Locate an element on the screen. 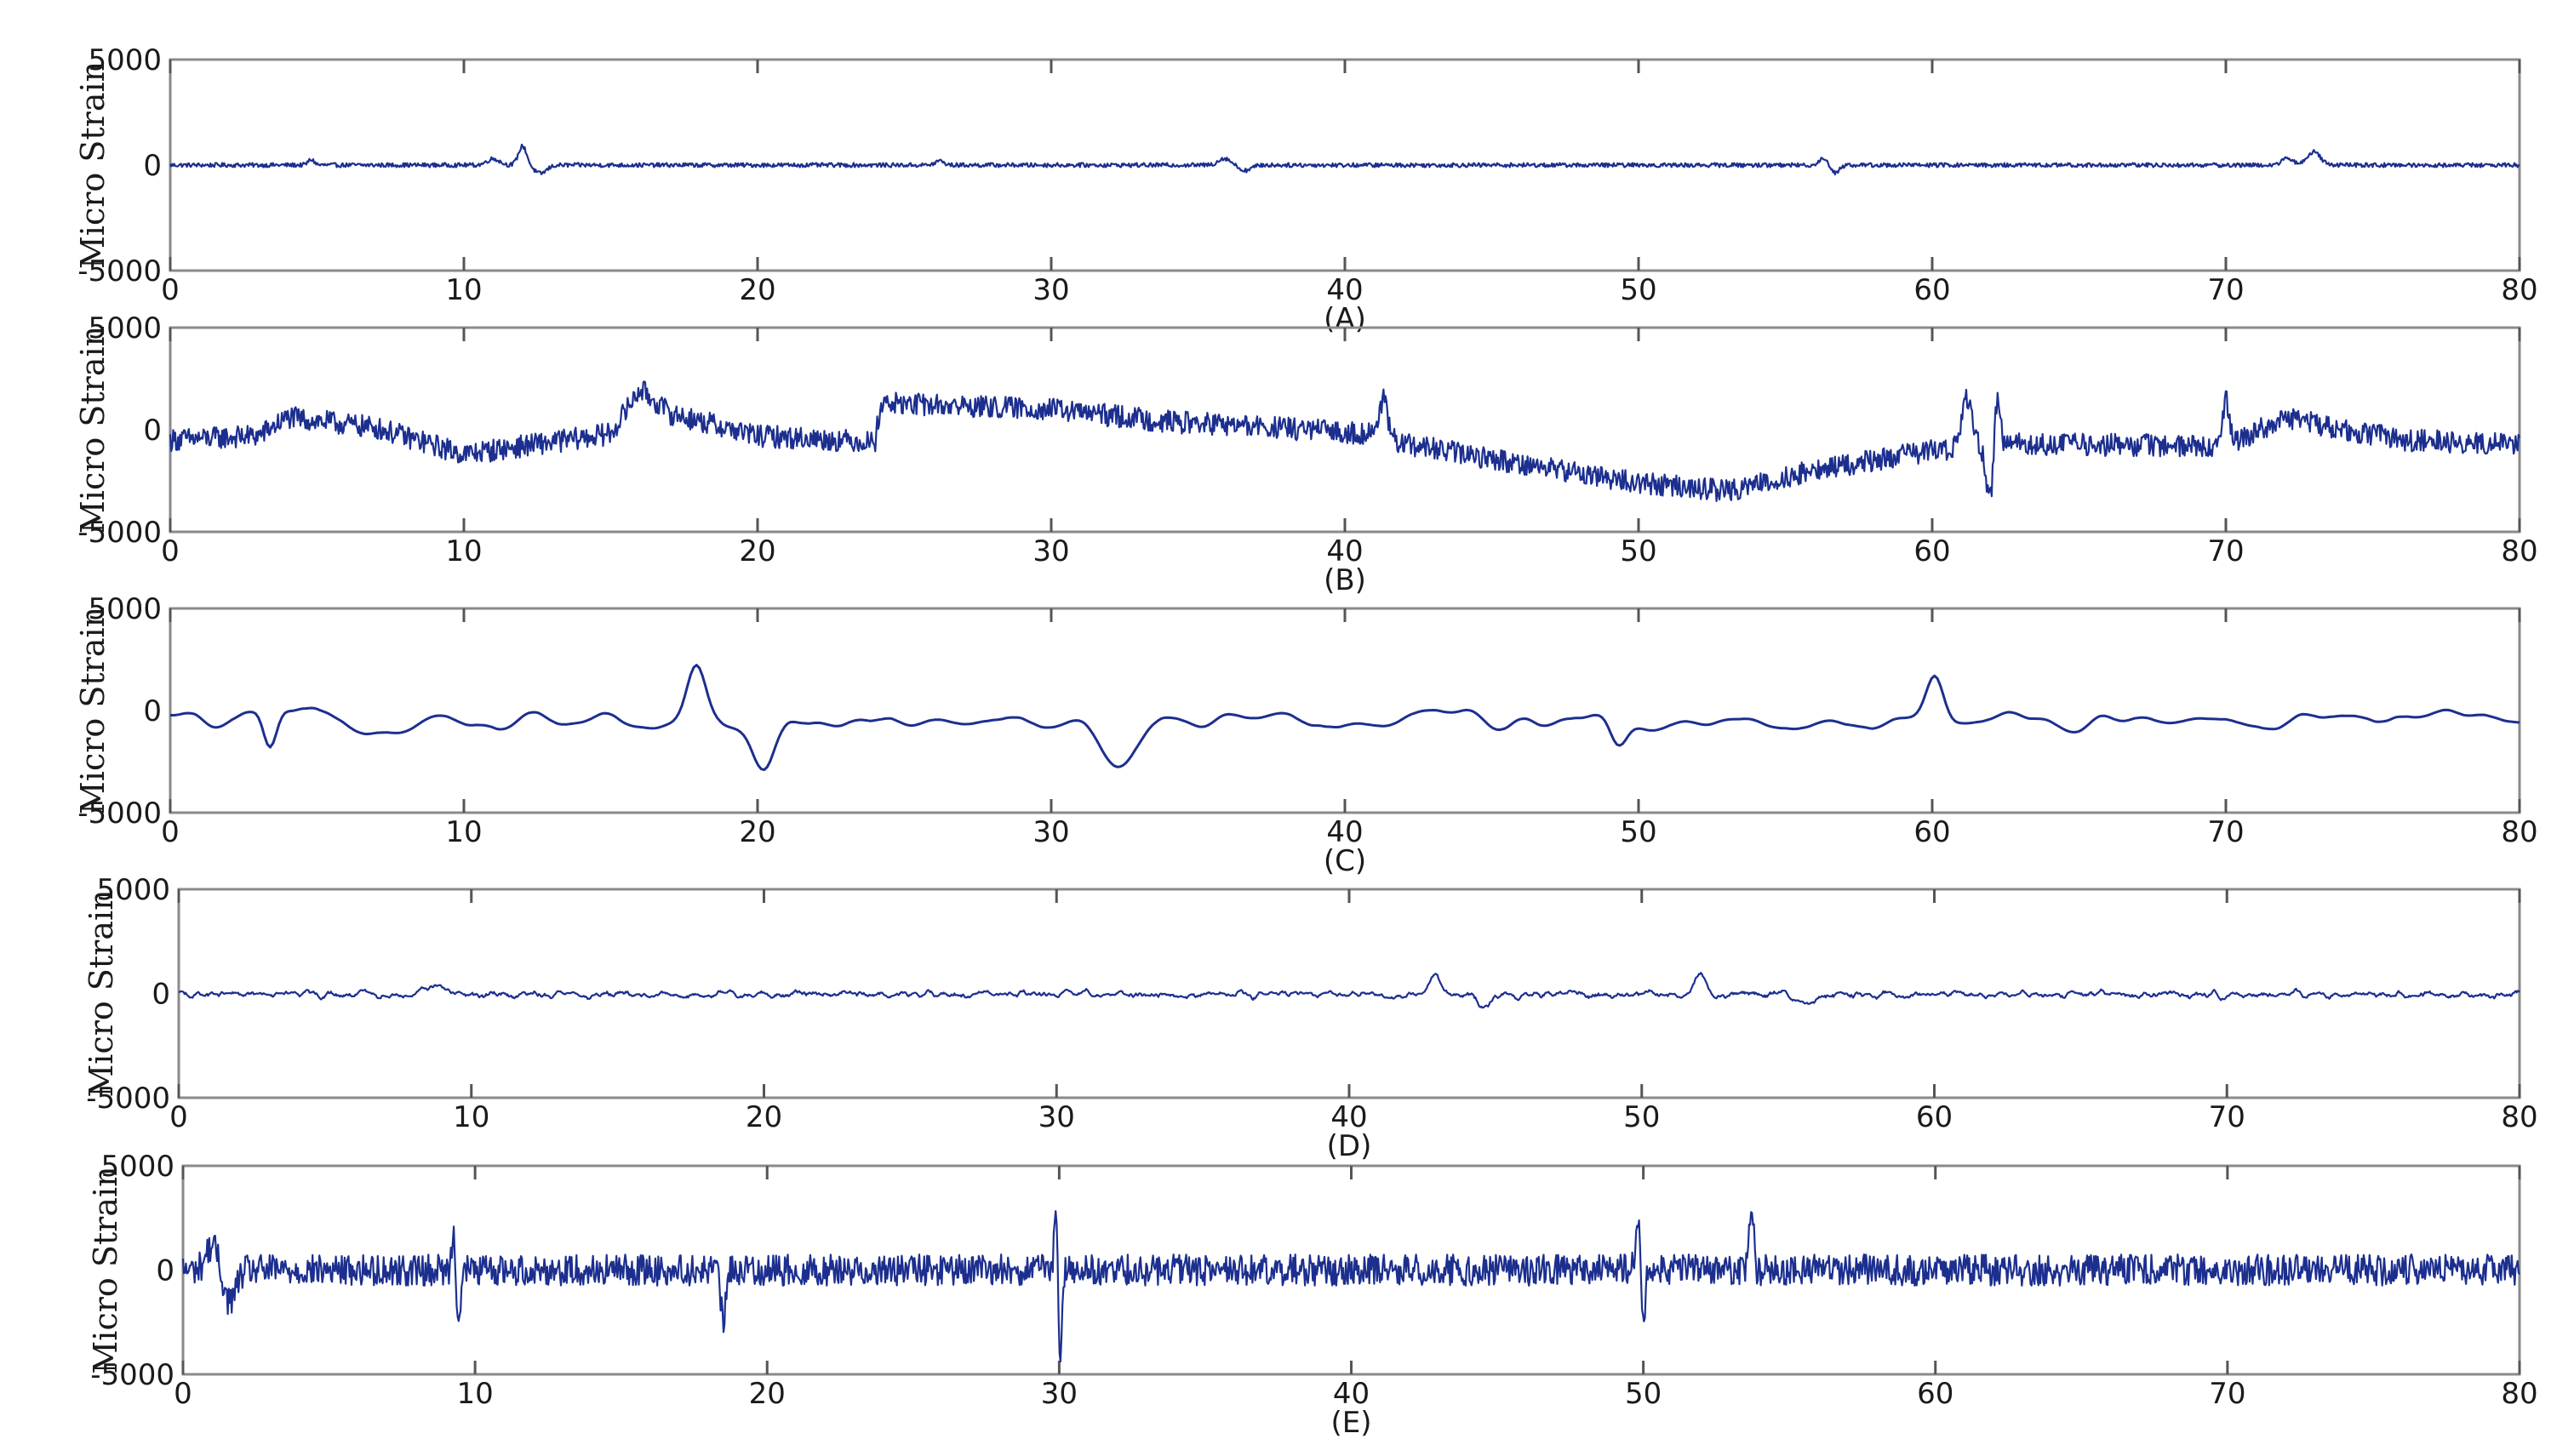 This screenshot has width=2574, height=1456. subplot-caption: (C) is located at coordinates (1345, 861).